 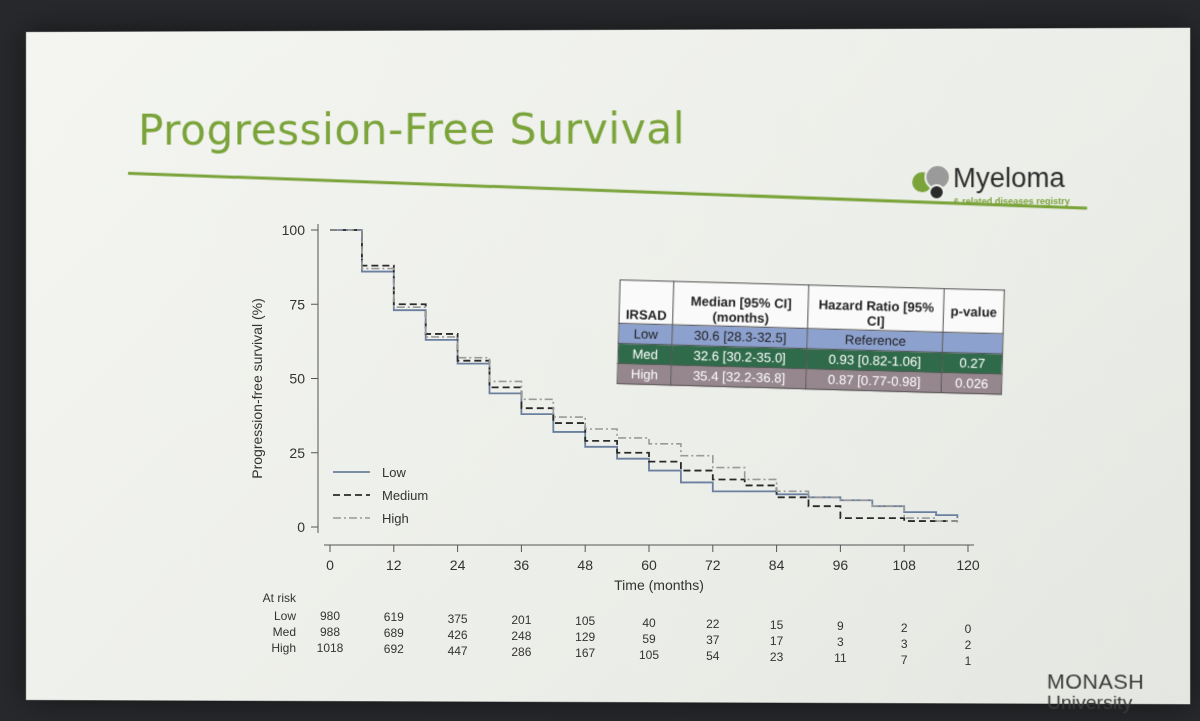 What do you see at coordinates (405, 495) in the screenshot?
I see `legend-label-medium: Medium` at bounding box center [405, 495].